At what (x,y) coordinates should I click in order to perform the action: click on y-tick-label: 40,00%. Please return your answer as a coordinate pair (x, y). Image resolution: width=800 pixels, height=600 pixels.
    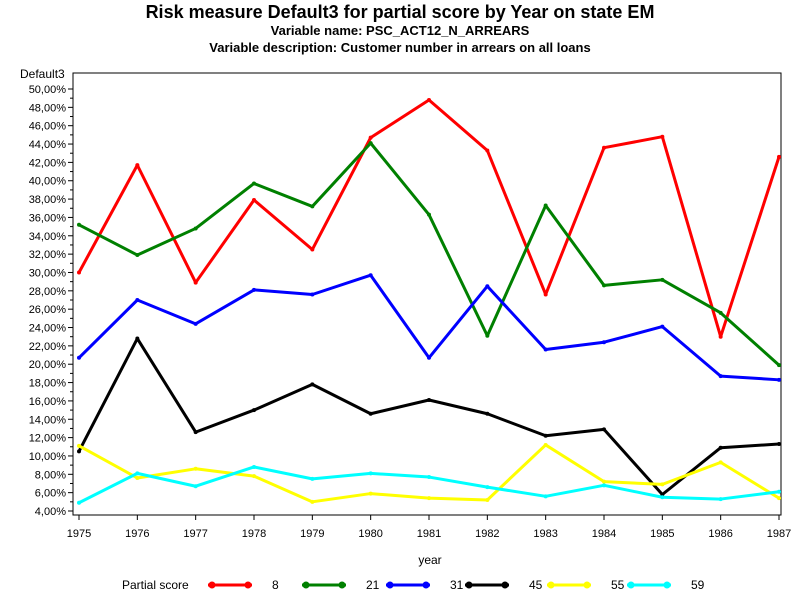
    Looking at the image, I should click on (48, 182).